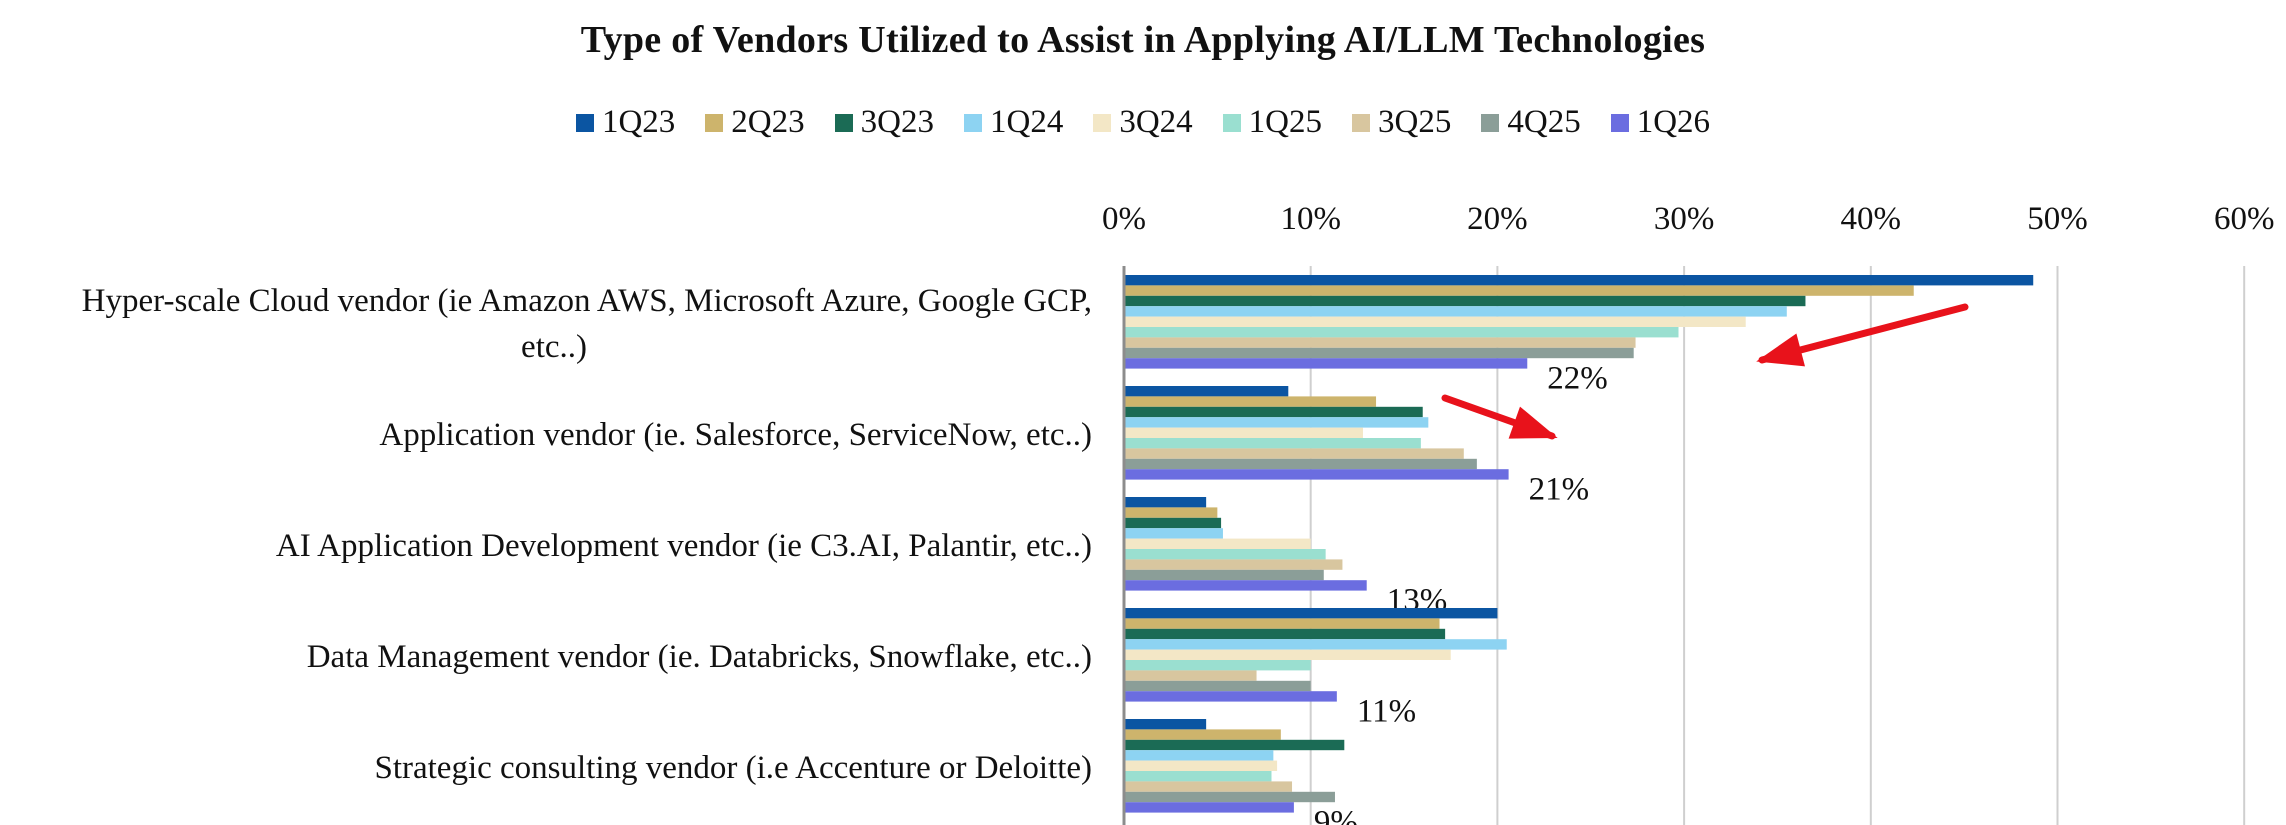 Image resolution: width=2286 pixels, height=825 pixels. Describe the element at coordinates (897, 122) in the screenshot. I see `legend-label: 3Q23` at that location.